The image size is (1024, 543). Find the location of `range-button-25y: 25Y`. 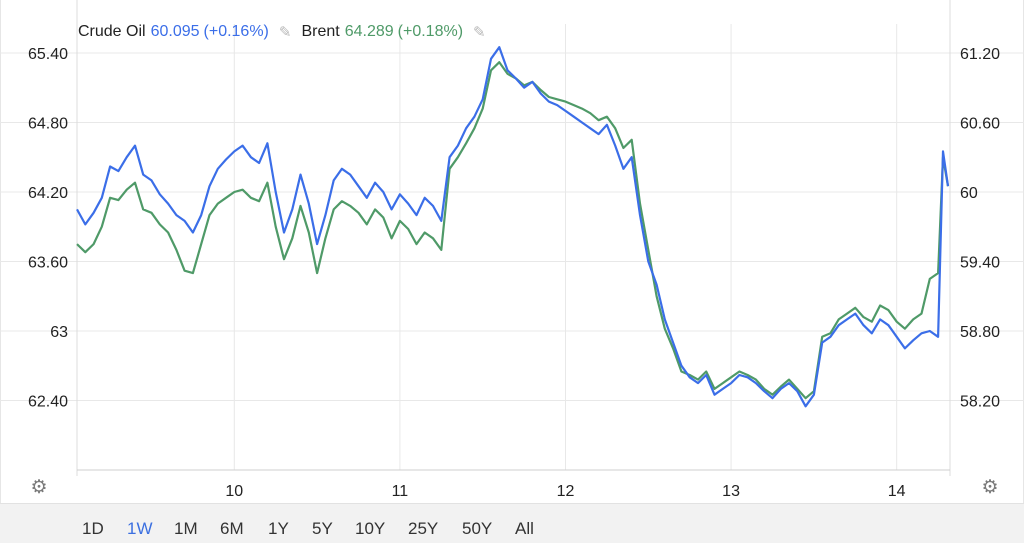

range-button-25y: 25Y is located at coordinates (423, 528).